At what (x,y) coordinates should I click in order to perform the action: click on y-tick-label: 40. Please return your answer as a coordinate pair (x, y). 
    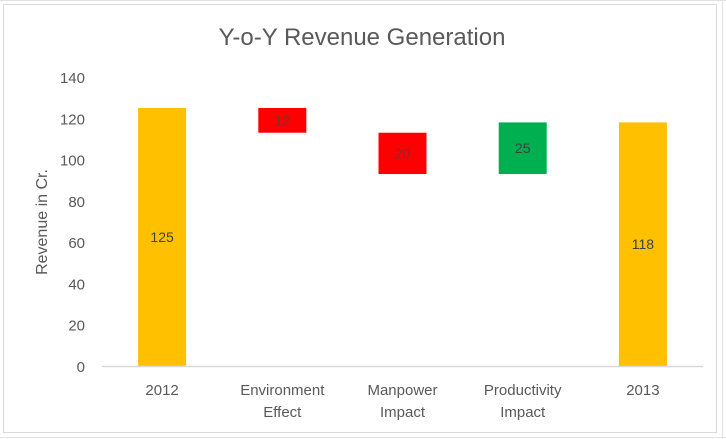
    Looking at the image, I should click on (76, 284).